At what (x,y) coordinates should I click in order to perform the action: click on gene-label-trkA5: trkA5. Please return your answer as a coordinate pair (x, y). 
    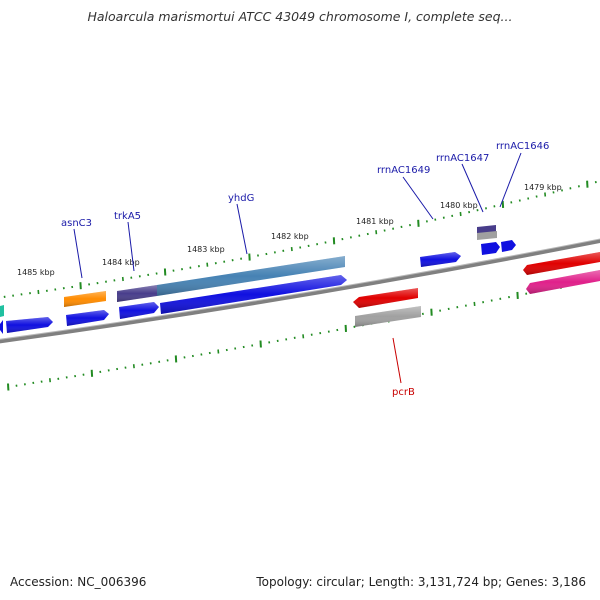
    Looking at the image, I should click on (127, 216).